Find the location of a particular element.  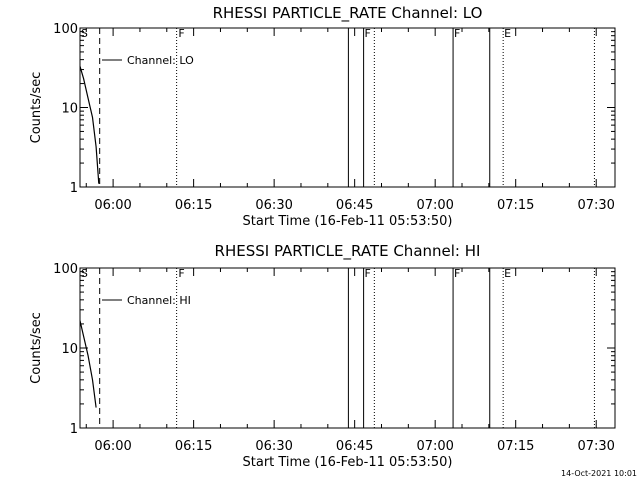

legend-label: Channel: HI is located at coordinates (159, 300).